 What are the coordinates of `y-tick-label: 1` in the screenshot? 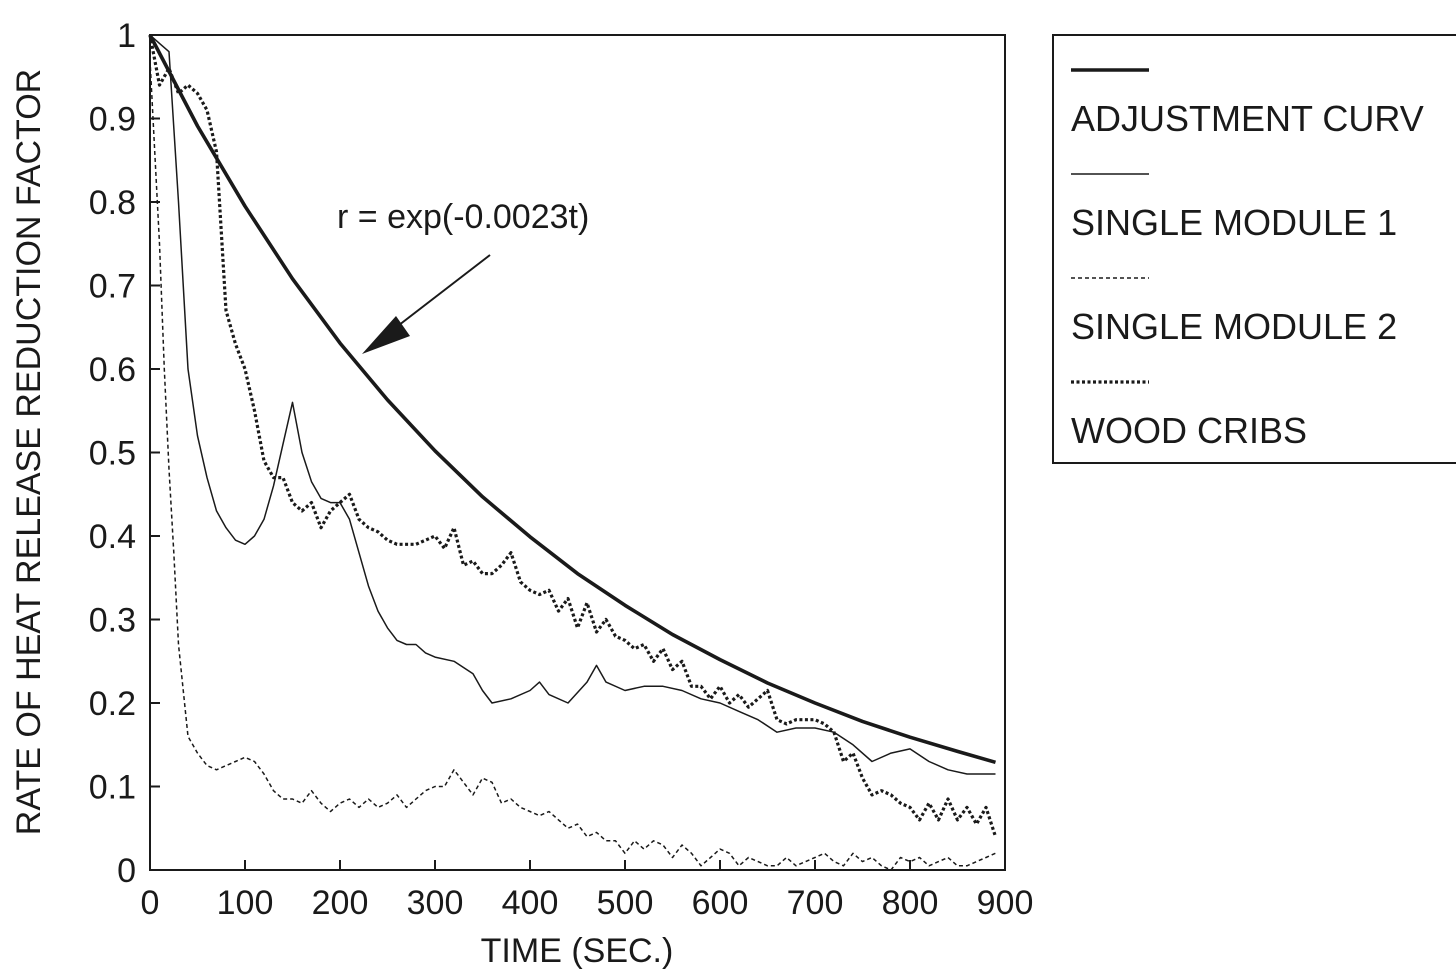 It's located at (126, 36).